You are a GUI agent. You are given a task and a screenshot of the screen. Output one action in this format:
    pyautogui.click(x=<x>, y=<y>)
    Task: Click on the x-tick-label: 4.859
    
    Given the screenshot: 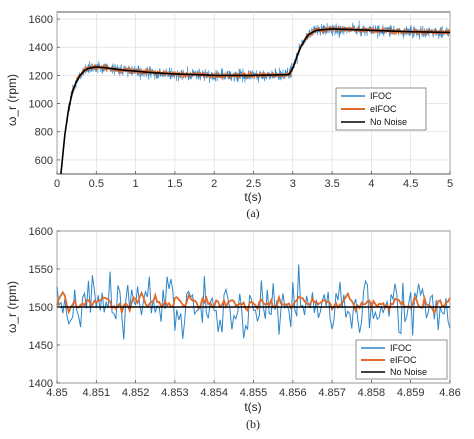 What is the action you would take?
    pyautogui.click(x=411, y=393)
    